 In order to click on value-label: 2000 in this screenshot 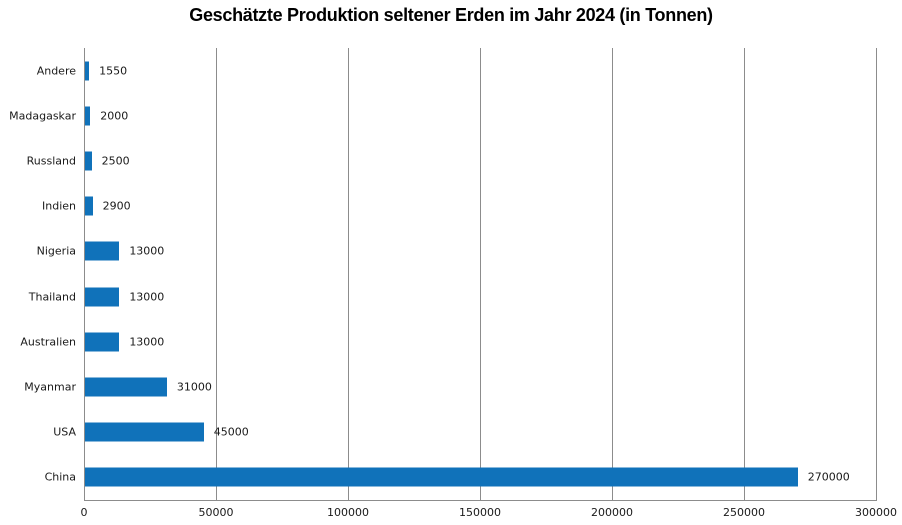, I will do `click(114, 116)`.